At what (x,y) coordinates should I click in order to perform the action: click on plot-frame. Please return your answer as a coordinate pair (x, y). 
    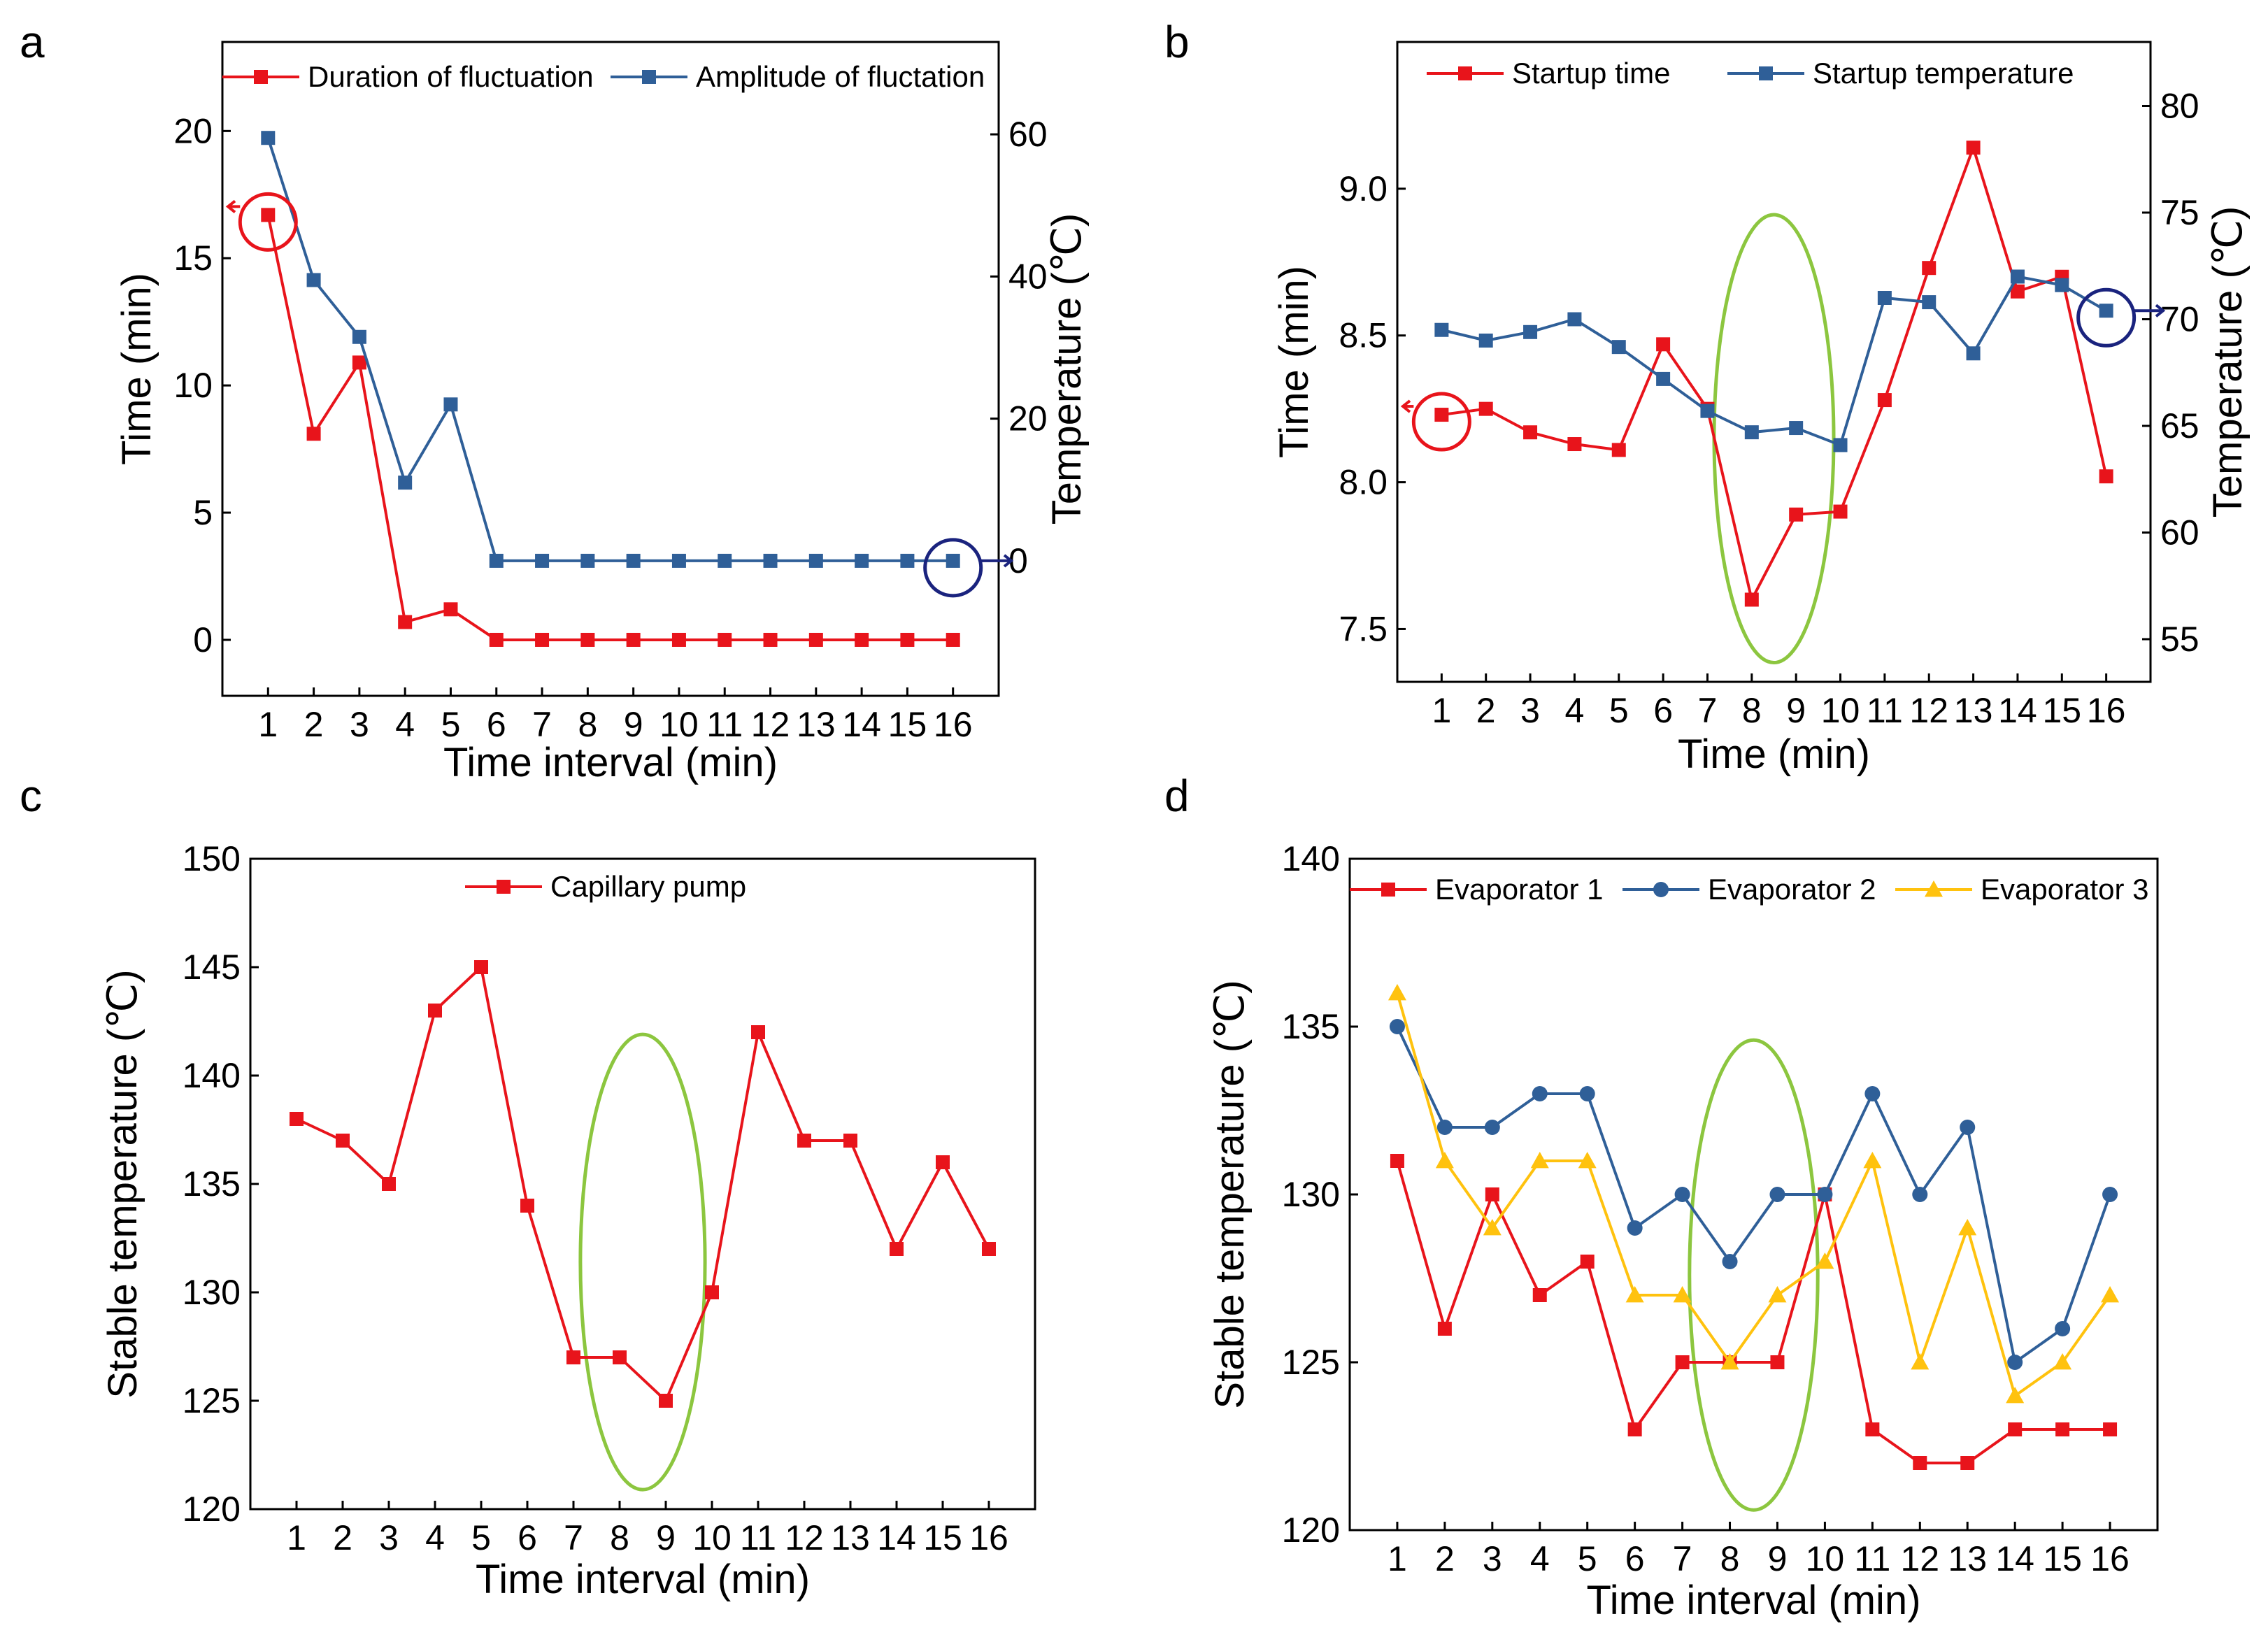
    Looking at the image, I should click on (642, 1184).